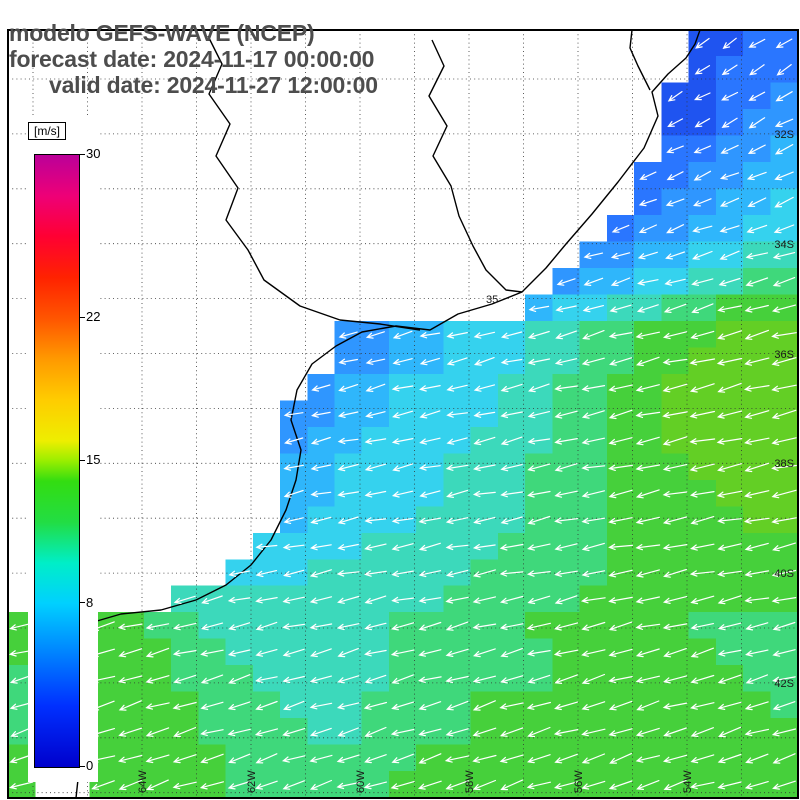 The height and width of the screenshot is (800, 800). I want to click on lat-label: 36S, so click(784, 355).